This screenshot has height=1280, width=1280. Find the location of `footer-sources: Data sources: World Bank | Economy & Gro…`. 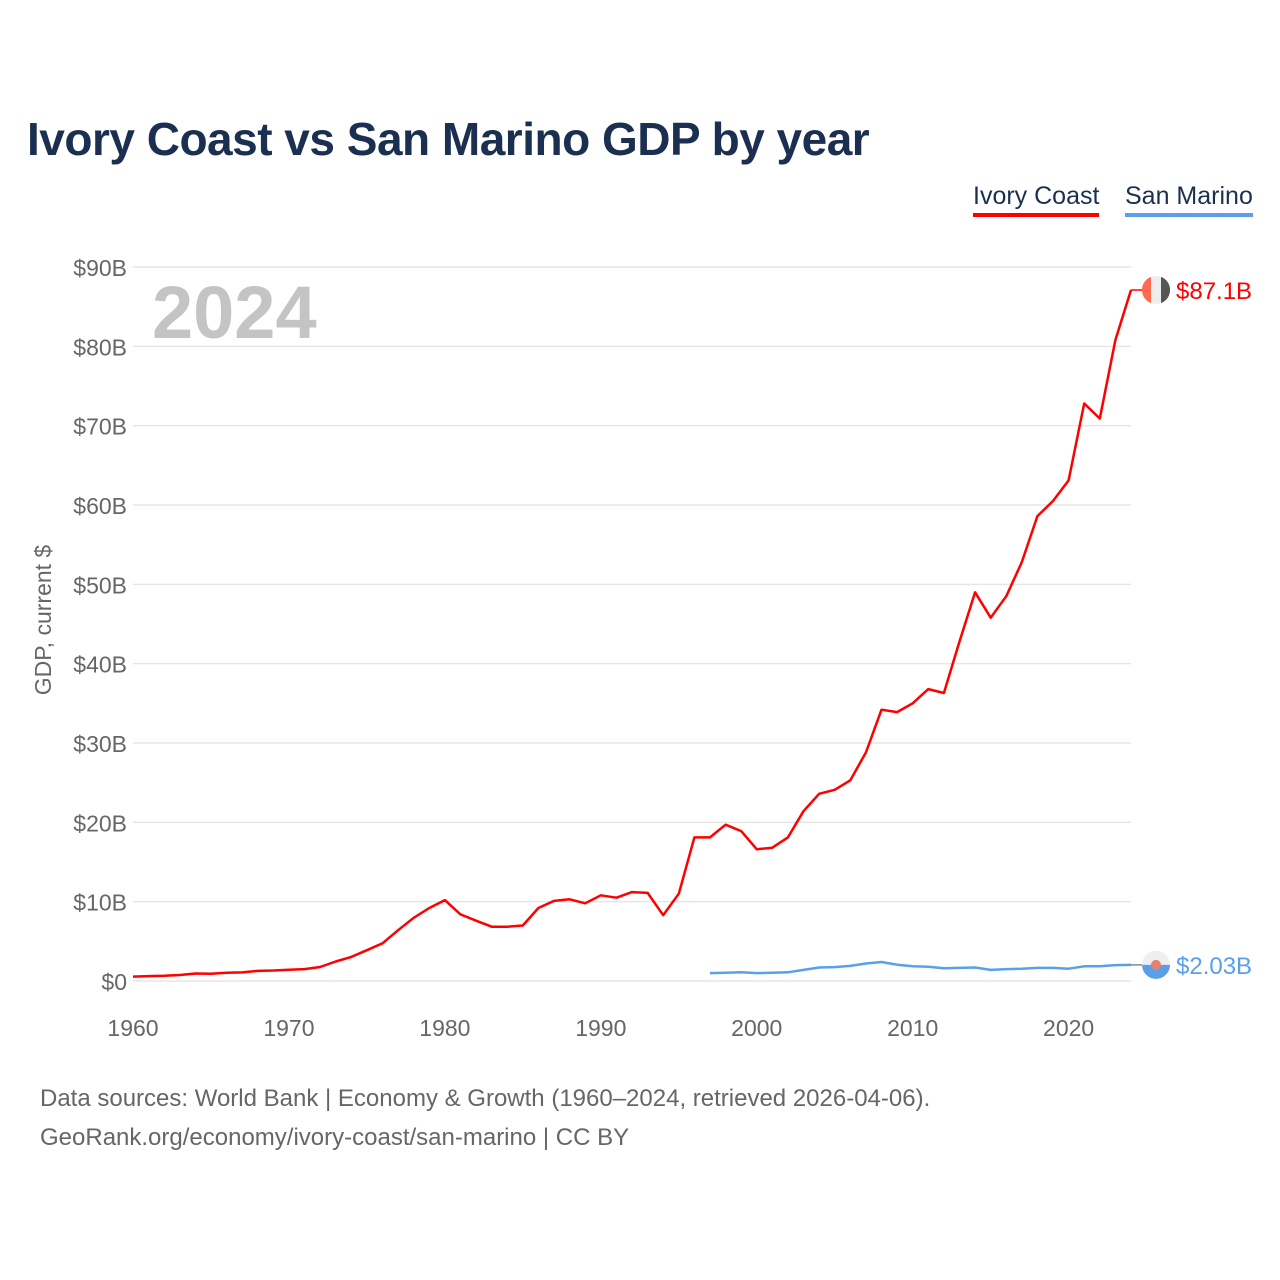

footer-sources: Data sources: World Bank | Economy & Gro… is located at coordinates (485, 1098).